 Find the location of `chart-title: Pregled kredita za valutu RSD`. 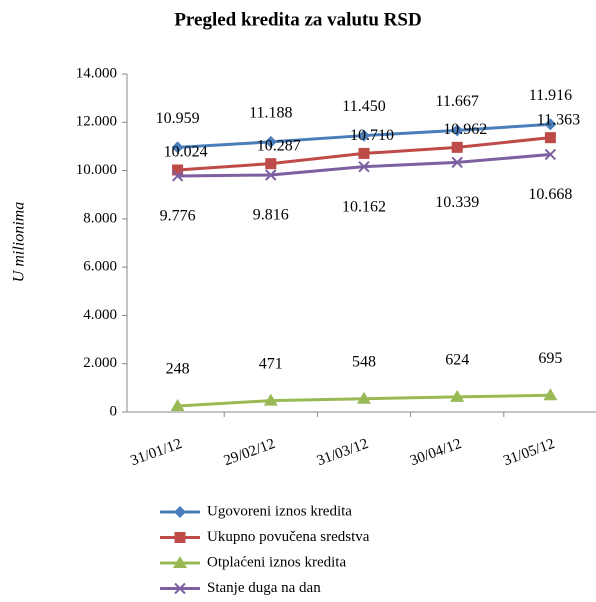

chart-title: Pregled kredita za valutu RSD is located at coordinates (297, 19).